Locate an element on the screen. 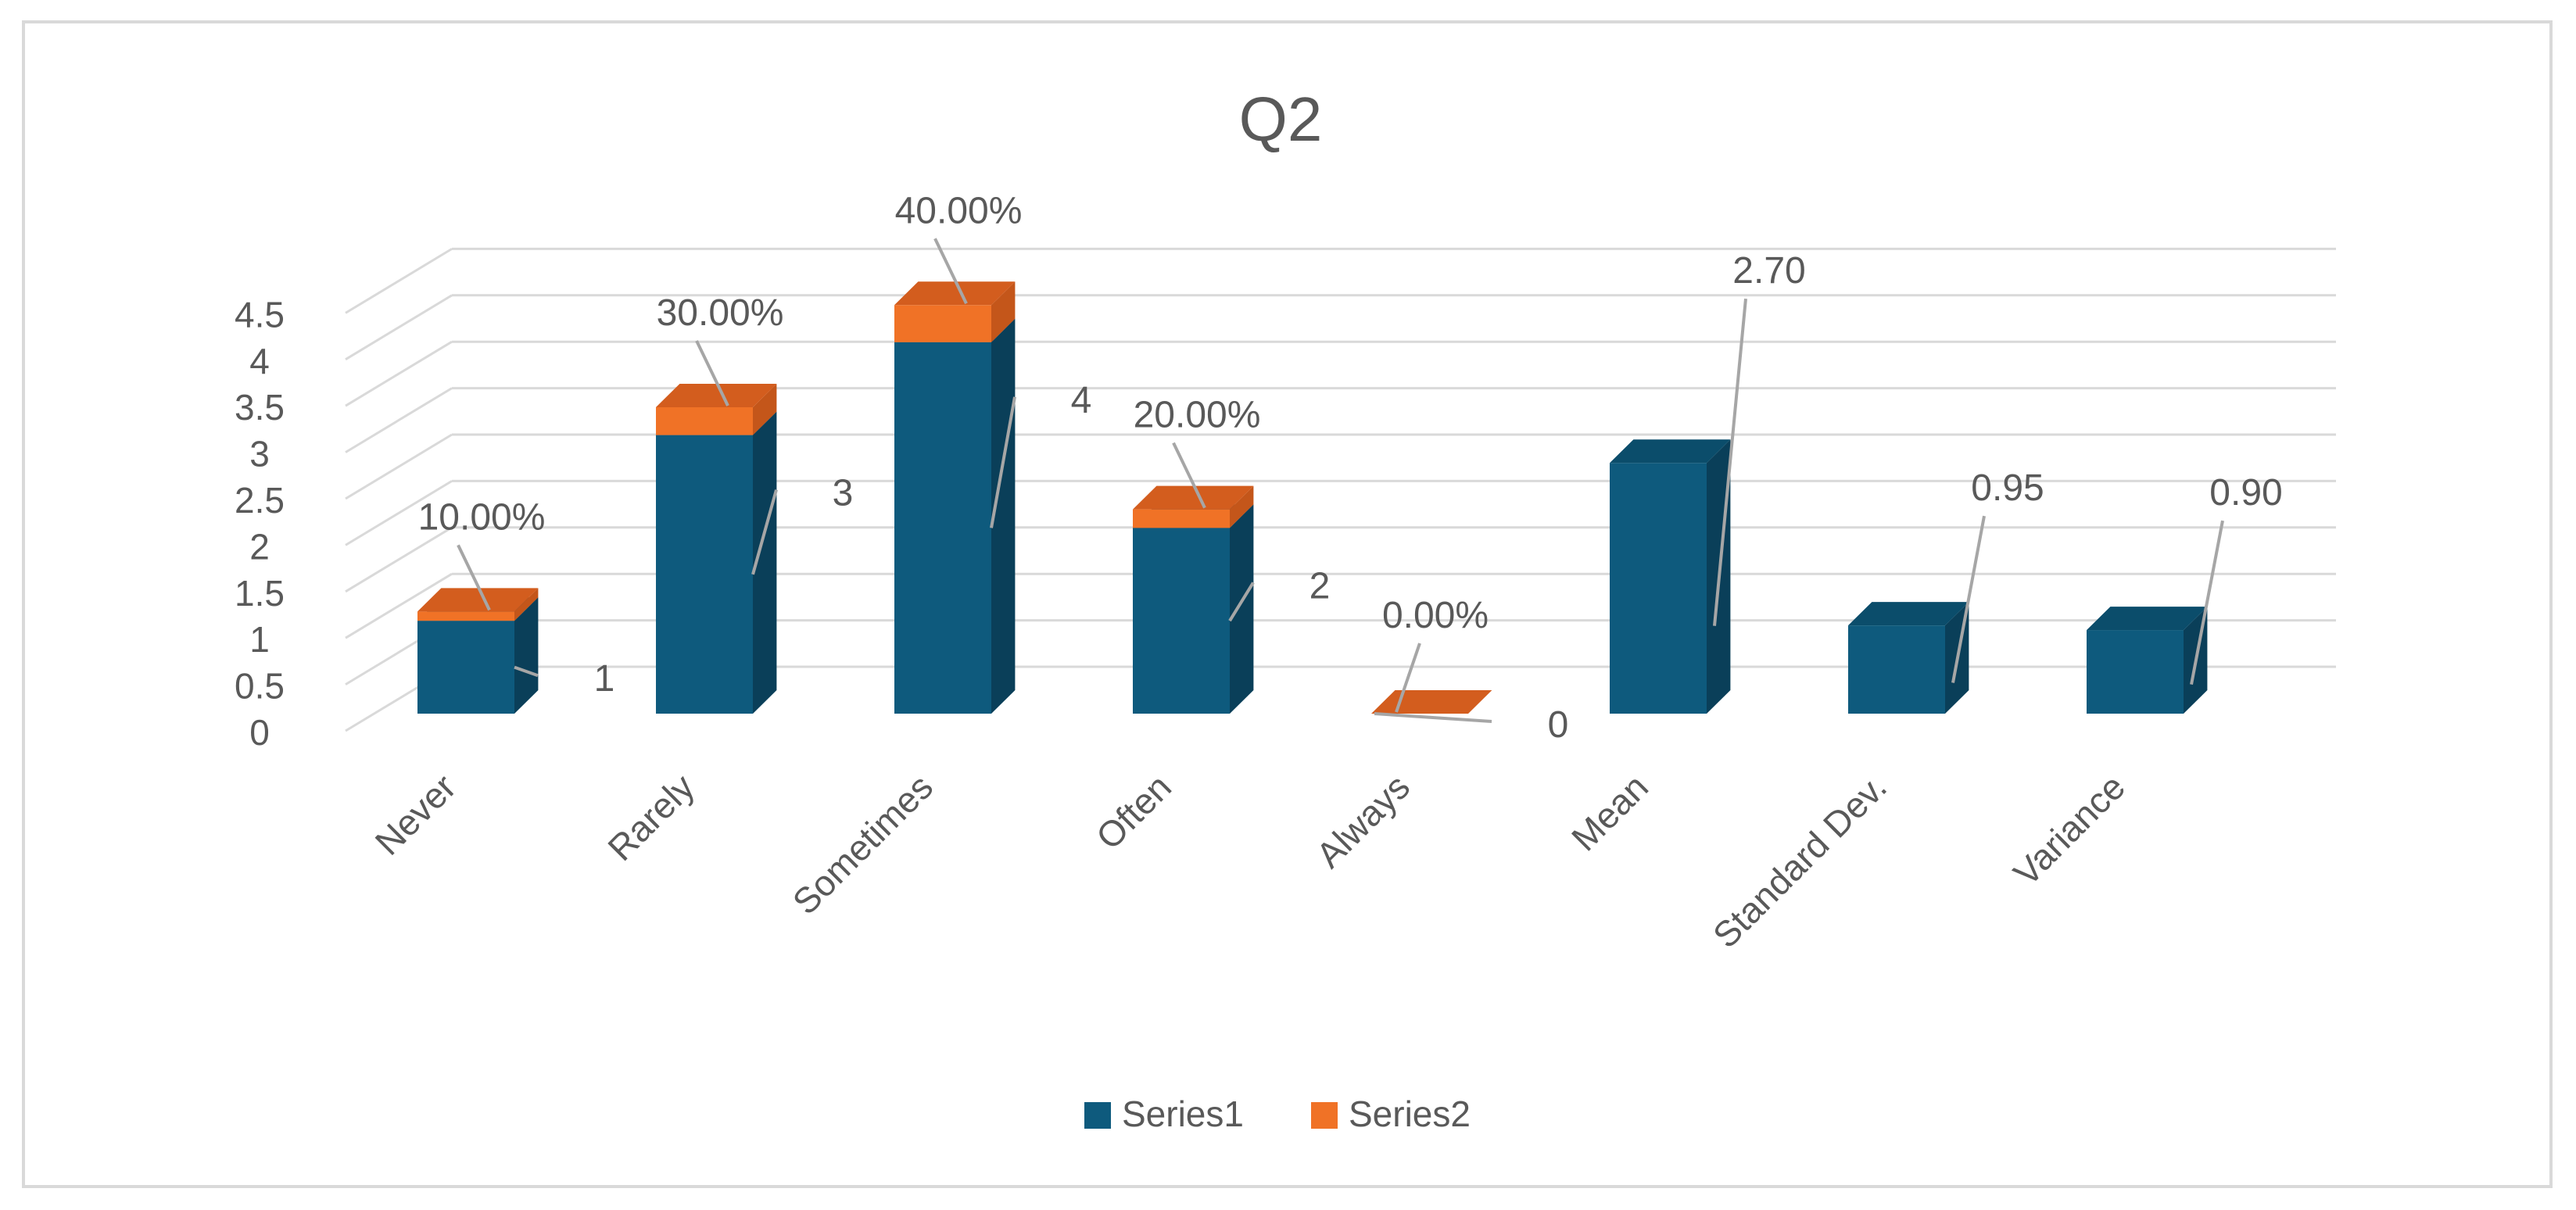 This screenshot has width=2576, height=1210. data-label-series1: 0.90 is located at coordinates (2245, 493).